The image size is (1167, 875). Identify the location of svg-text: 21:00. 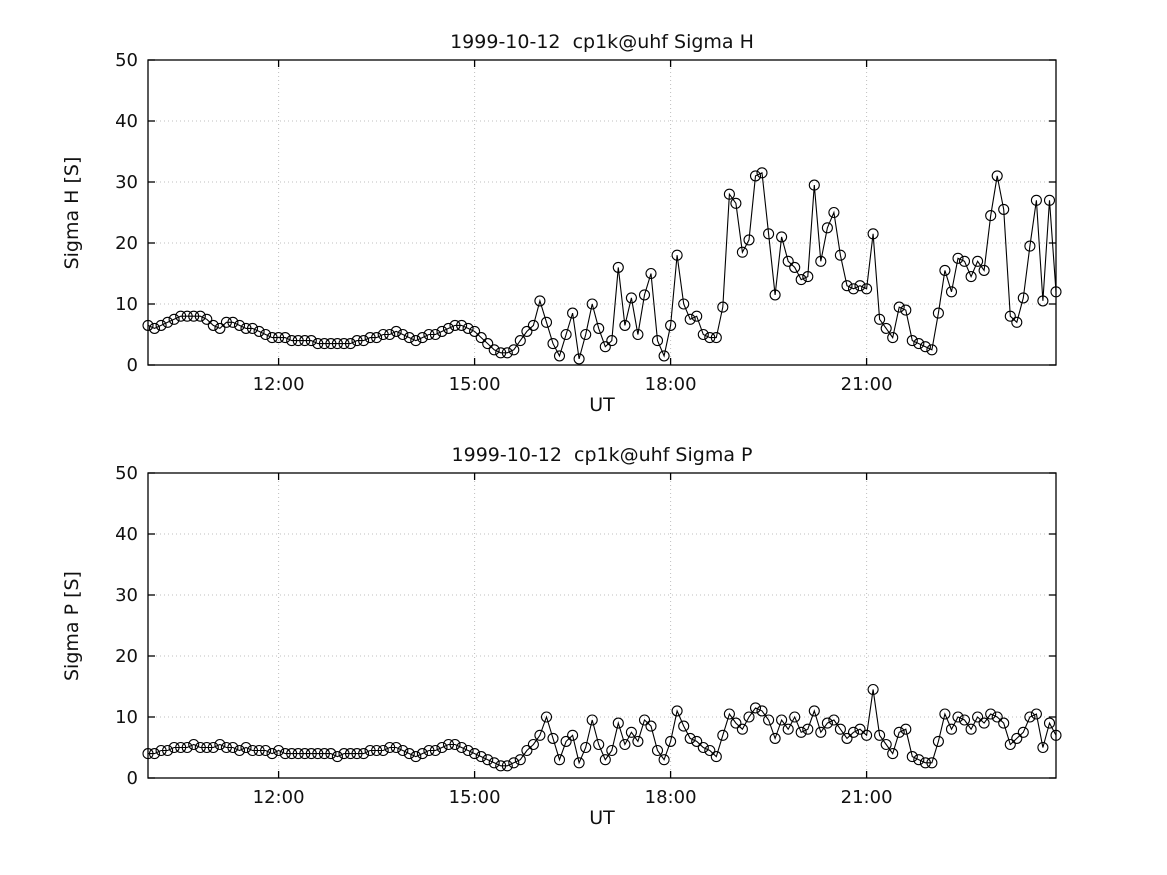
(867, 797).